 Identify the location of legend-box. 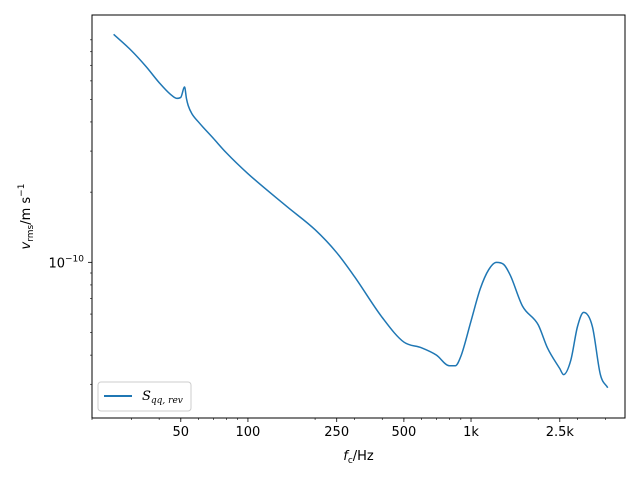
(144, 396).